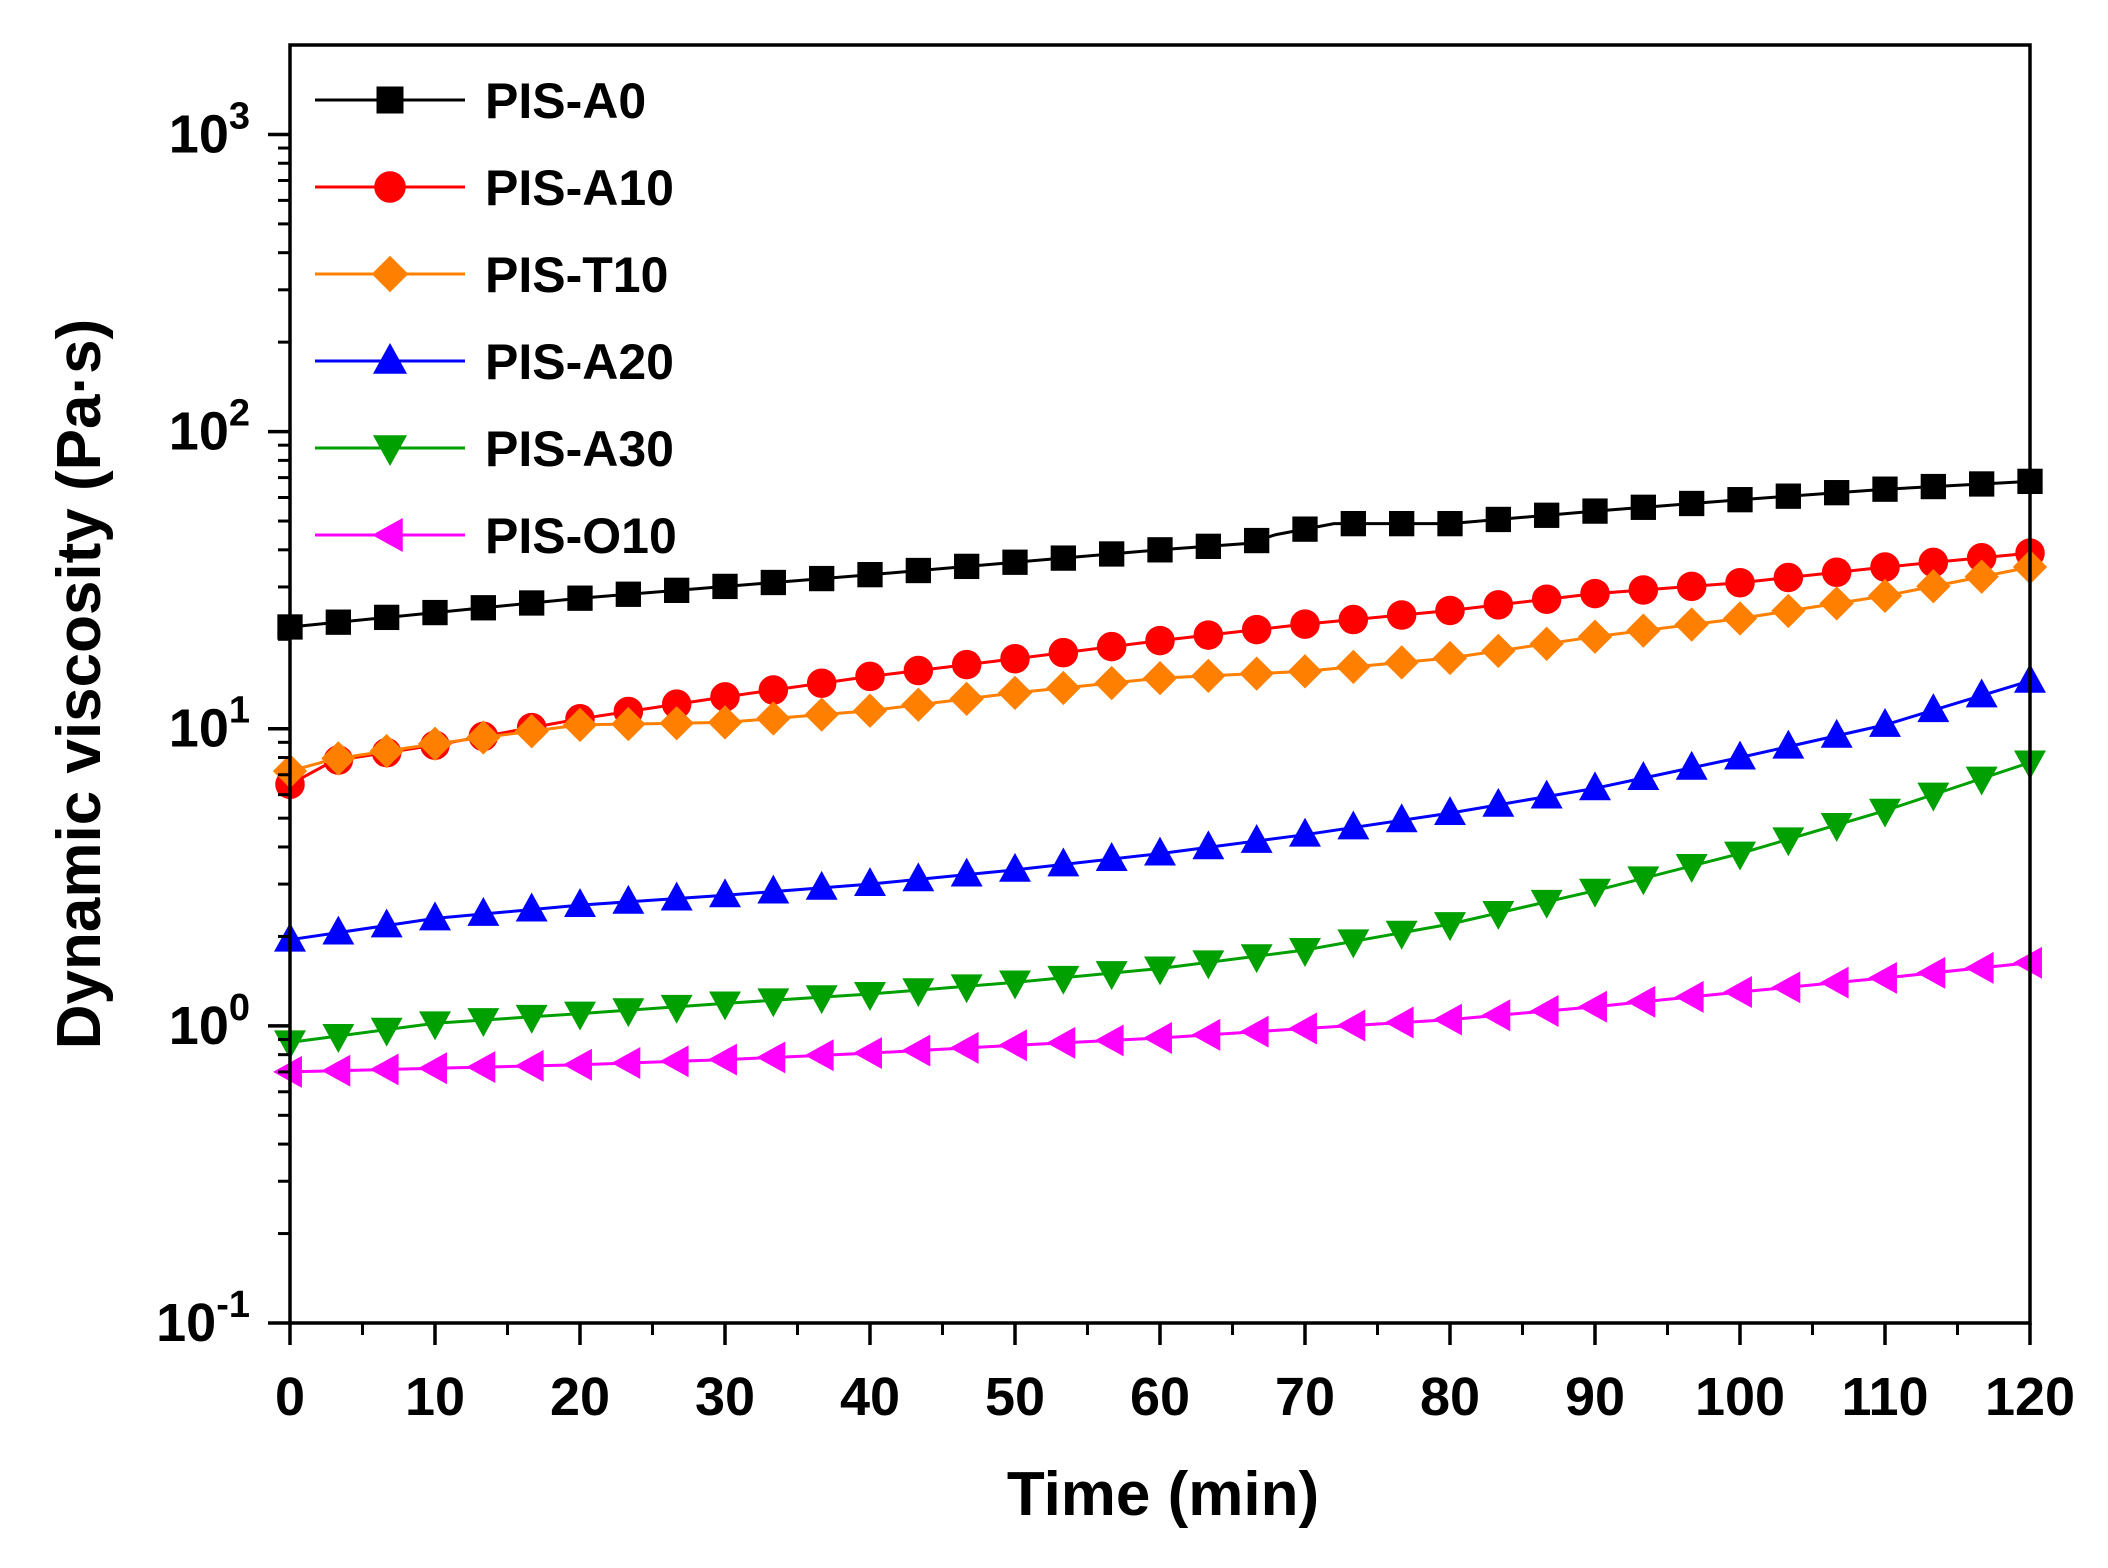 The height and width of the screenshot is (1568, 2108). Describe the element at coordinates (480, 101) in the screenshot. I see `legend-entry: PIS-A0` at that location.